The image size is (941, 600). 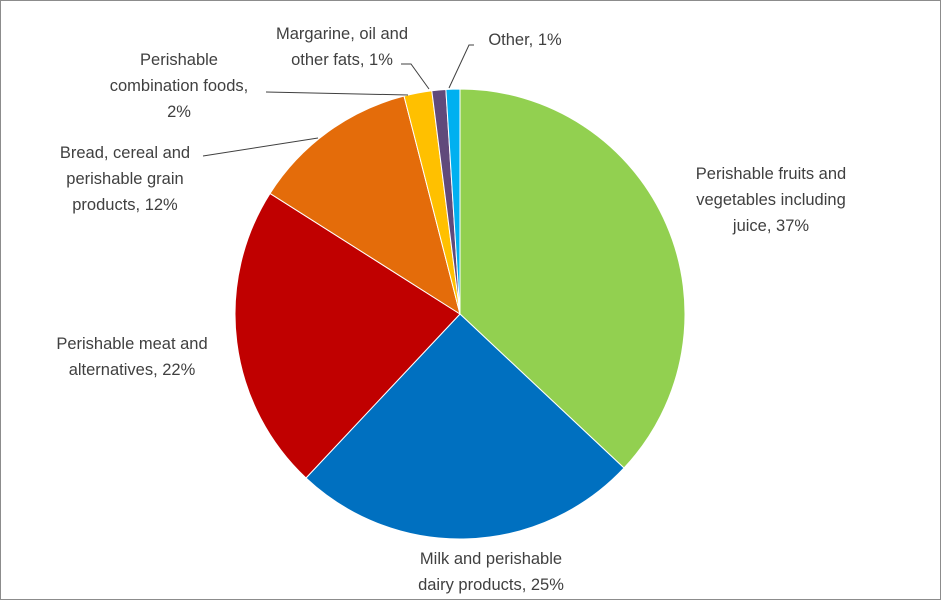 What do you see at coordinates (525, 40) in the screenshot?
I see `label-other: Other, 1%` at bounding box center [525, 40].